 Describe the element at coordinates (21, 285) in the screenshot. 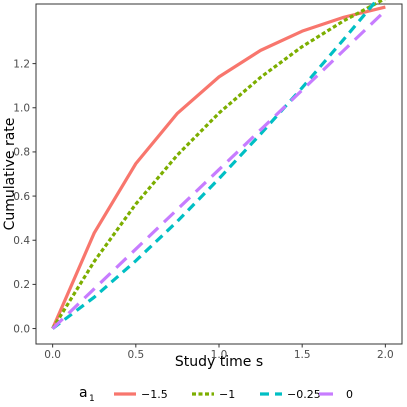

I see `y-tick-label: 0.2` at that location.